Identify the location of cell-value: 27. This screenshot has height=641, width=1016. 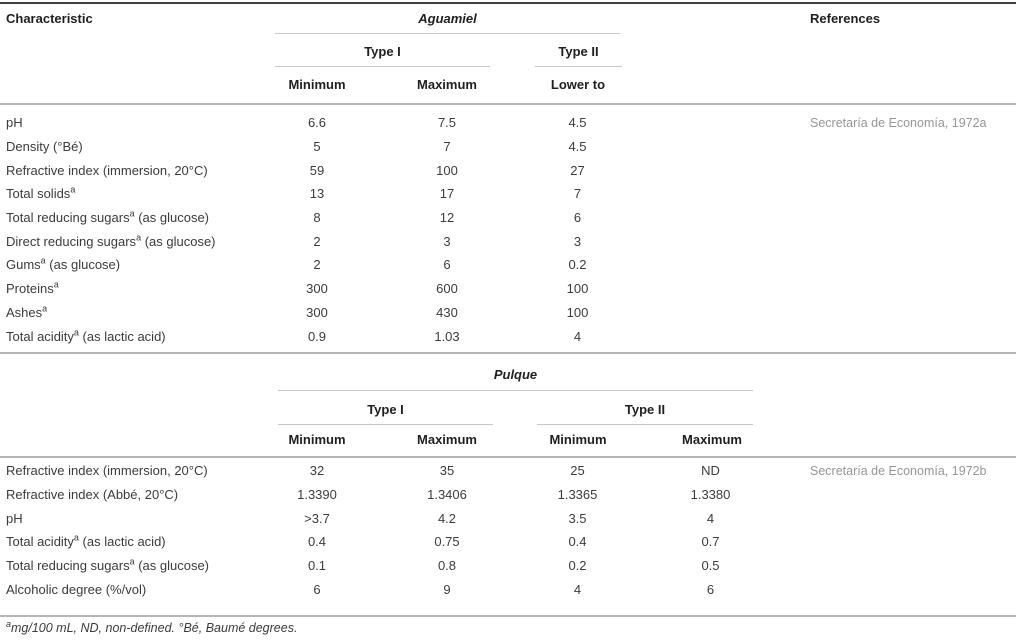
(577, 170).